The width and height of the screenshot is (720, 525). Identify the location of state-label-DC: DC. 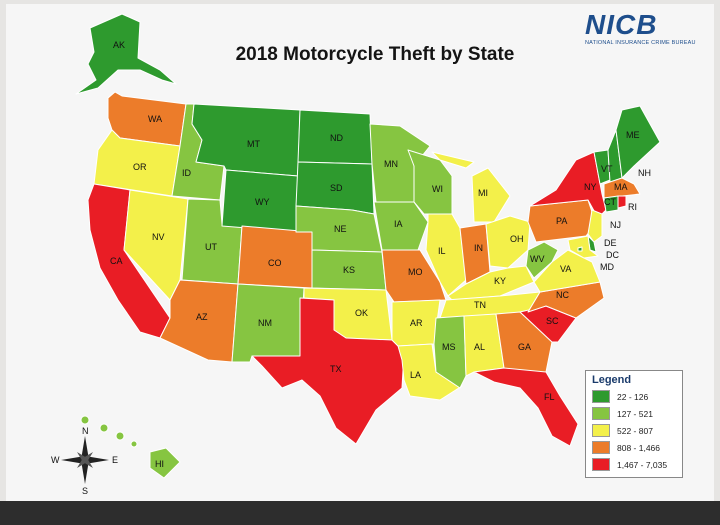
(612, 255).